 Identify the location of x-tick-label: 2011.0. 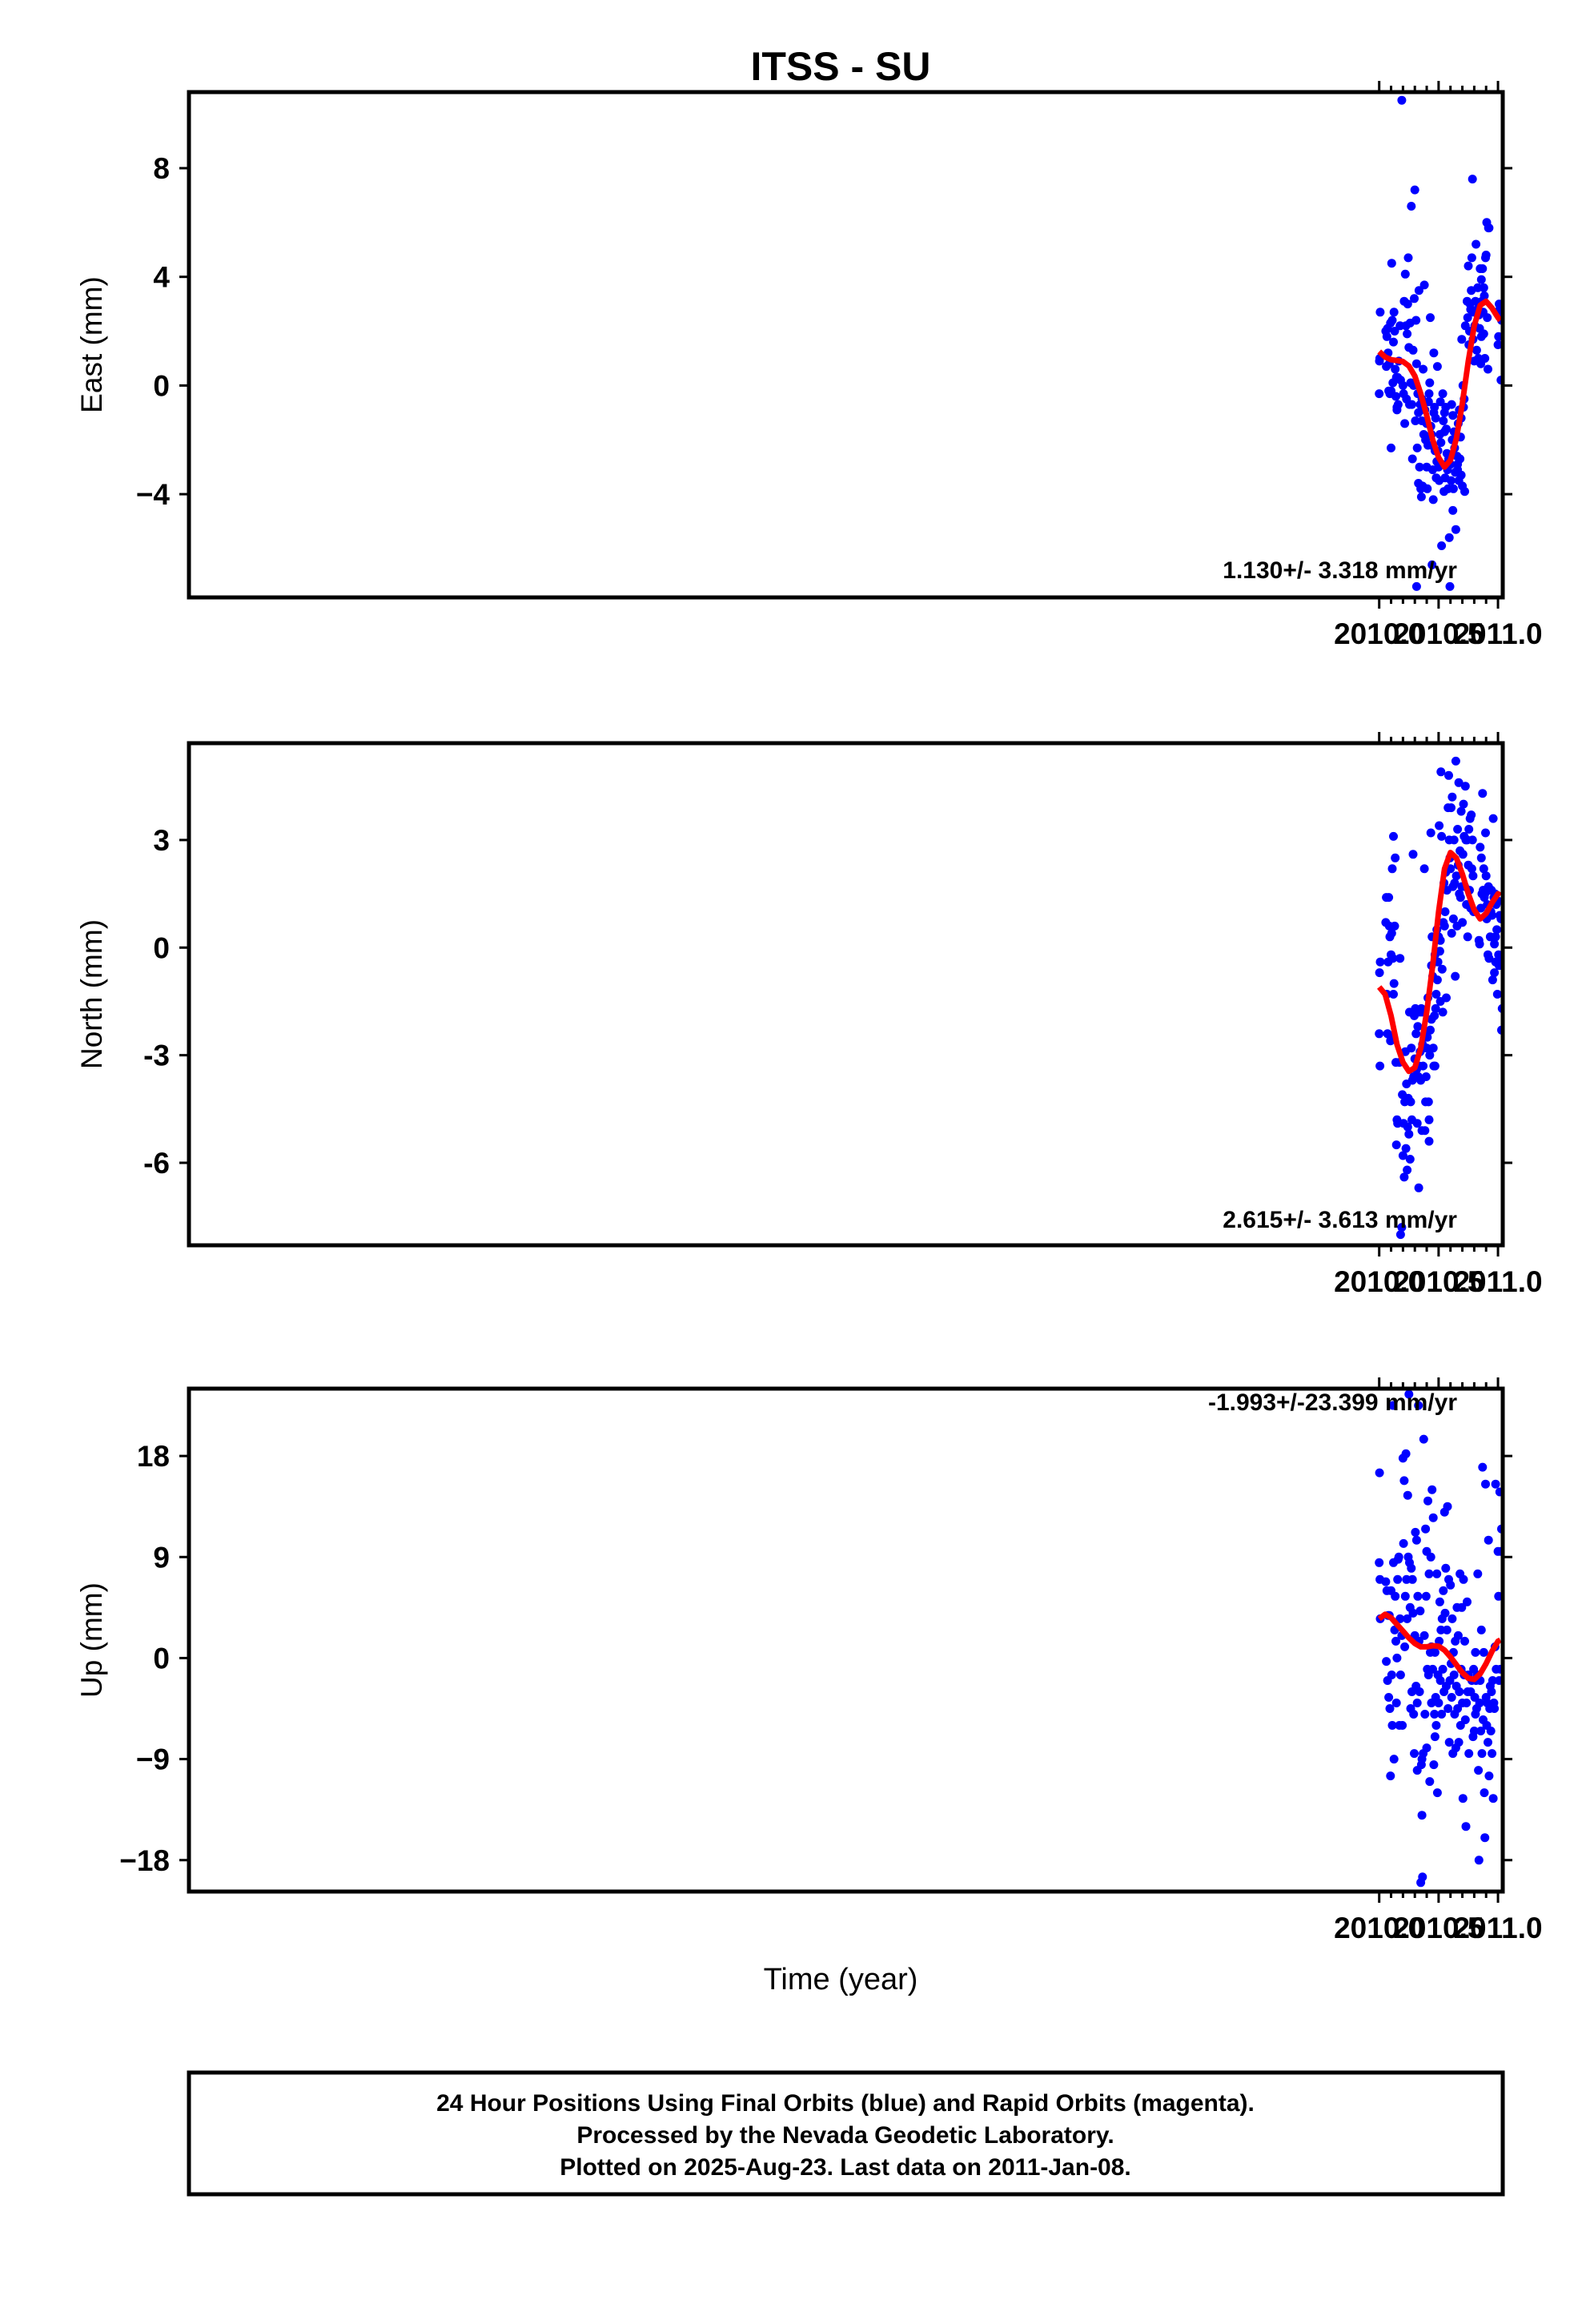
(1497, 1928).